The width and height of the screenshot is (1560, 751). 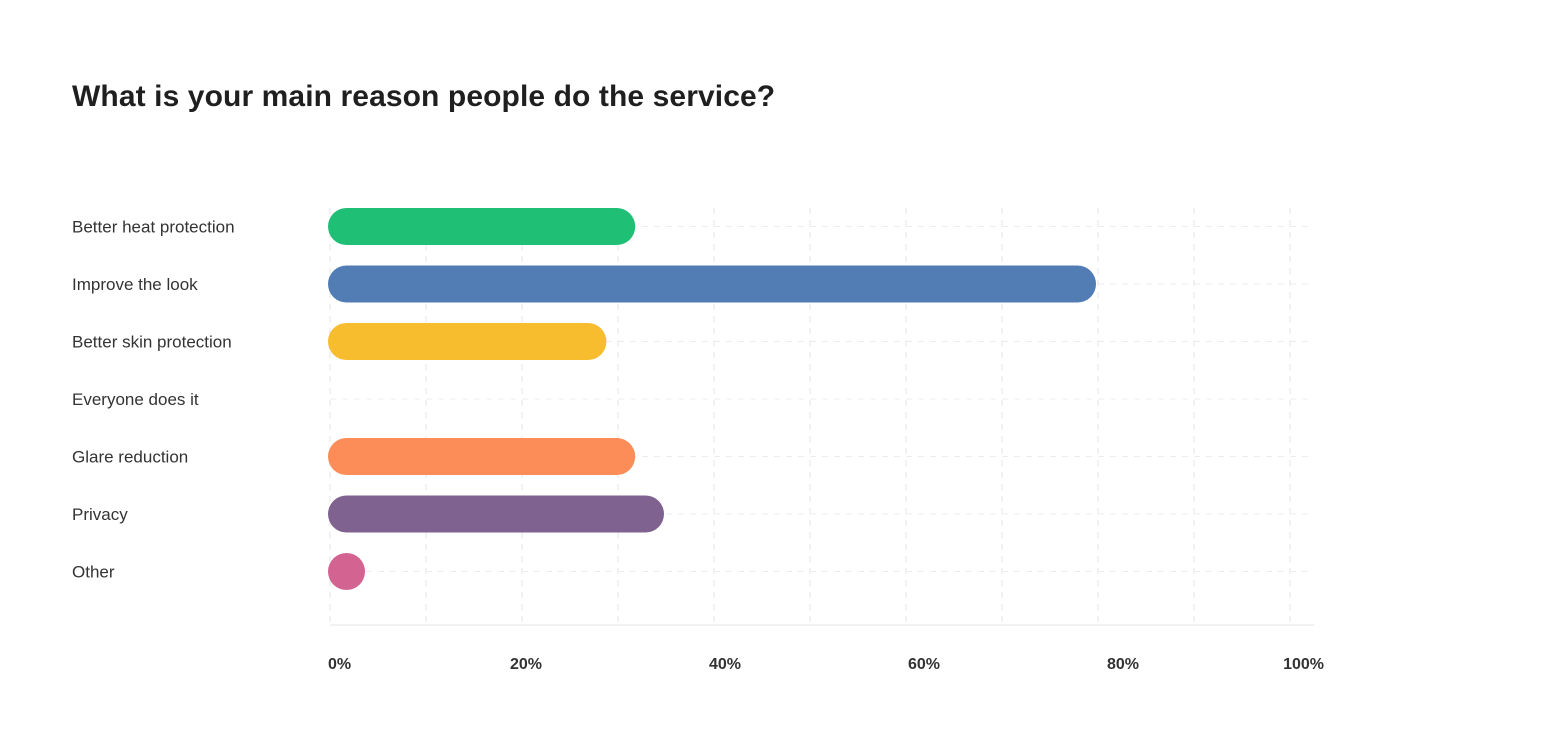 What do you see at coordinates (100, 514) in the screenshot?
I see `category-label: Privacy` at bounding box center [100, 514].